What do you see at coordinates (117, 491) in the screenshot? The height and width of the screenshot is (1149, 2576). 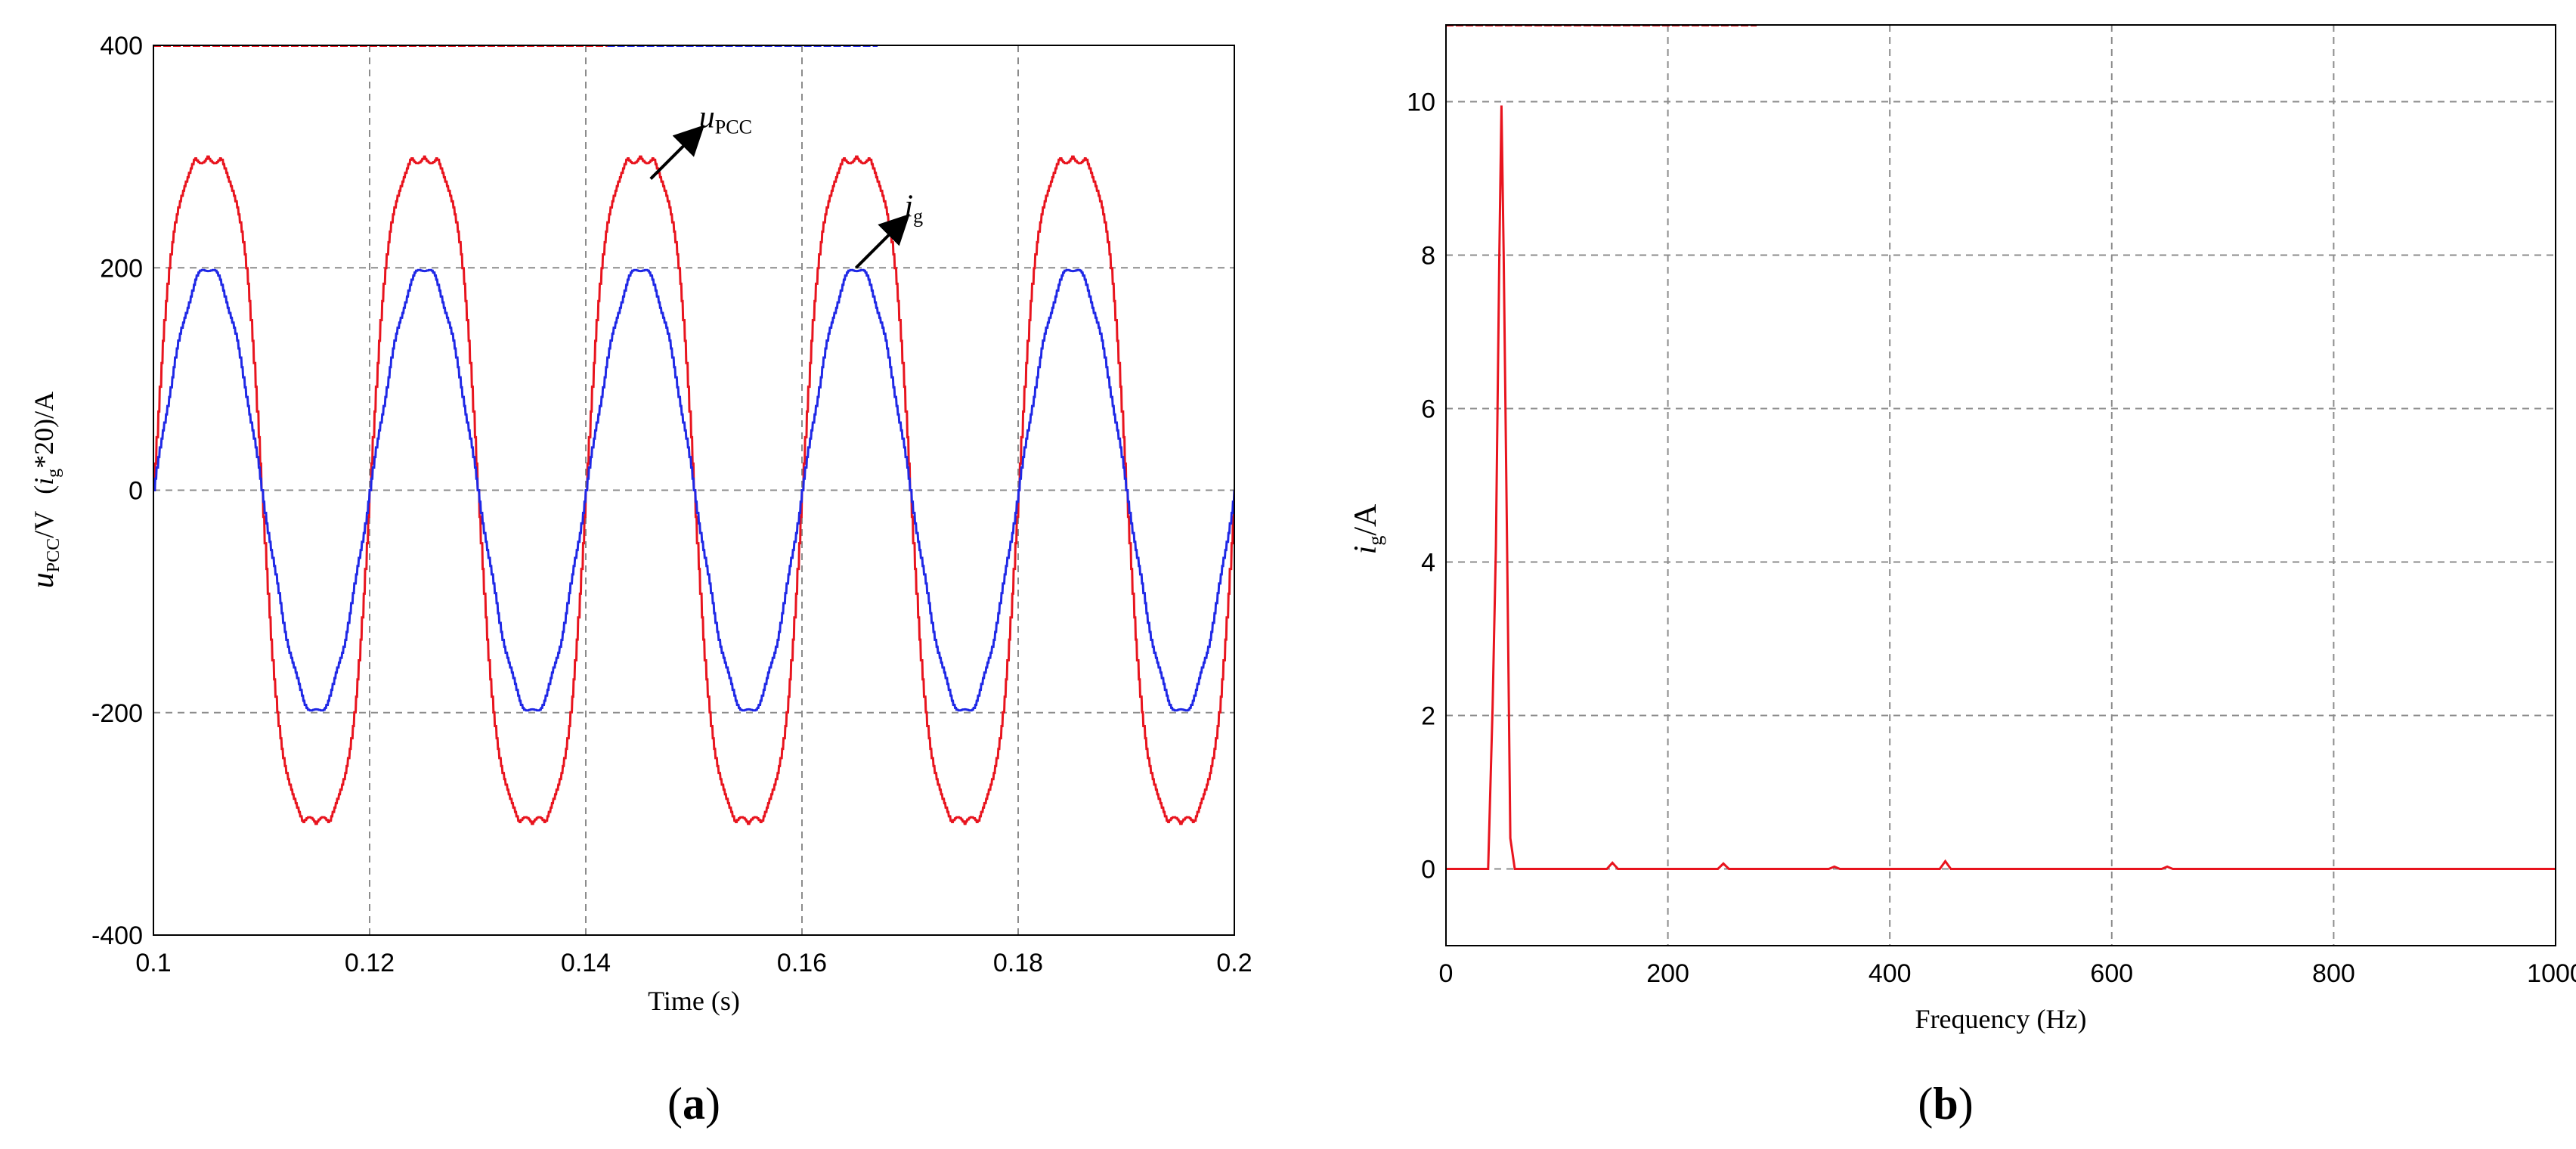 I see `y-ticks-a: 400 200 0 -200 -400` at bounding box center [117, 491].